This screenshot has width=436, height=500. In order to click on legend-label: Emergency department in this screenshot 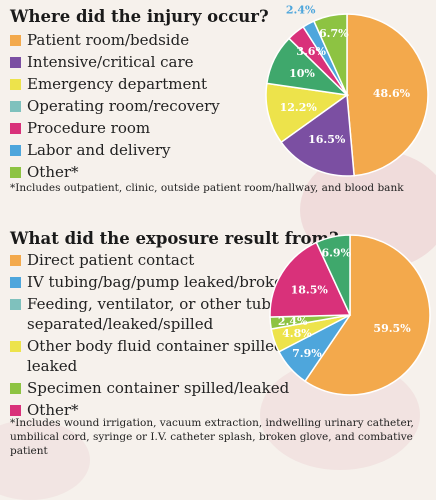, I will do `click(117, 84)`.